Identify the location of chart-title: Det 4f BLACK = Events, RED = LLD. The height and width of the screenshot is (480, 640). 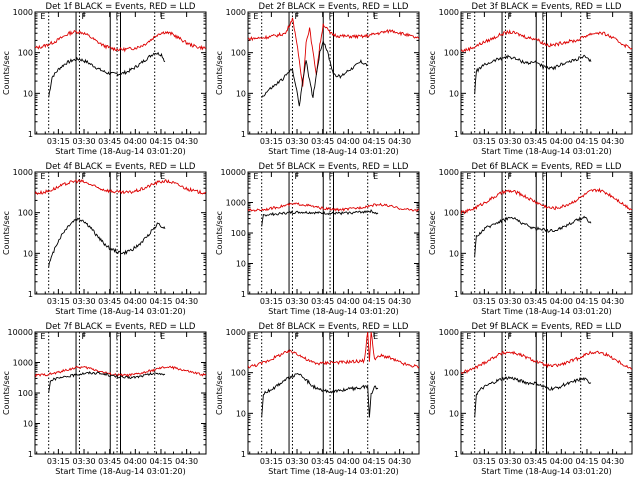
(121, 167).